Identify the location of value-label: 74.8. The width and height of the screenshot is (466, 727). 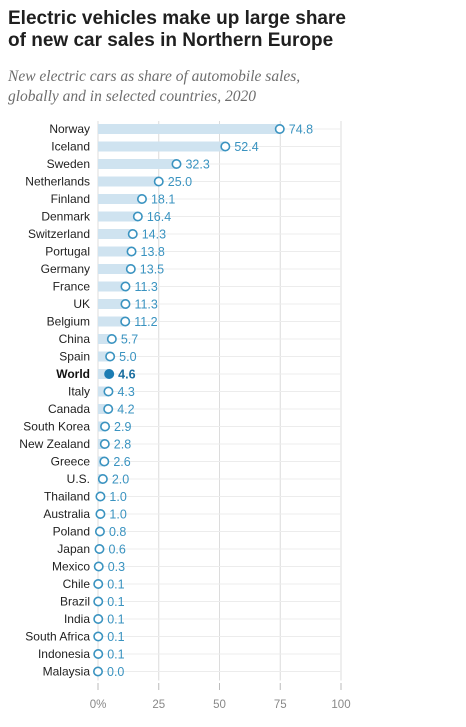
(301, 130).